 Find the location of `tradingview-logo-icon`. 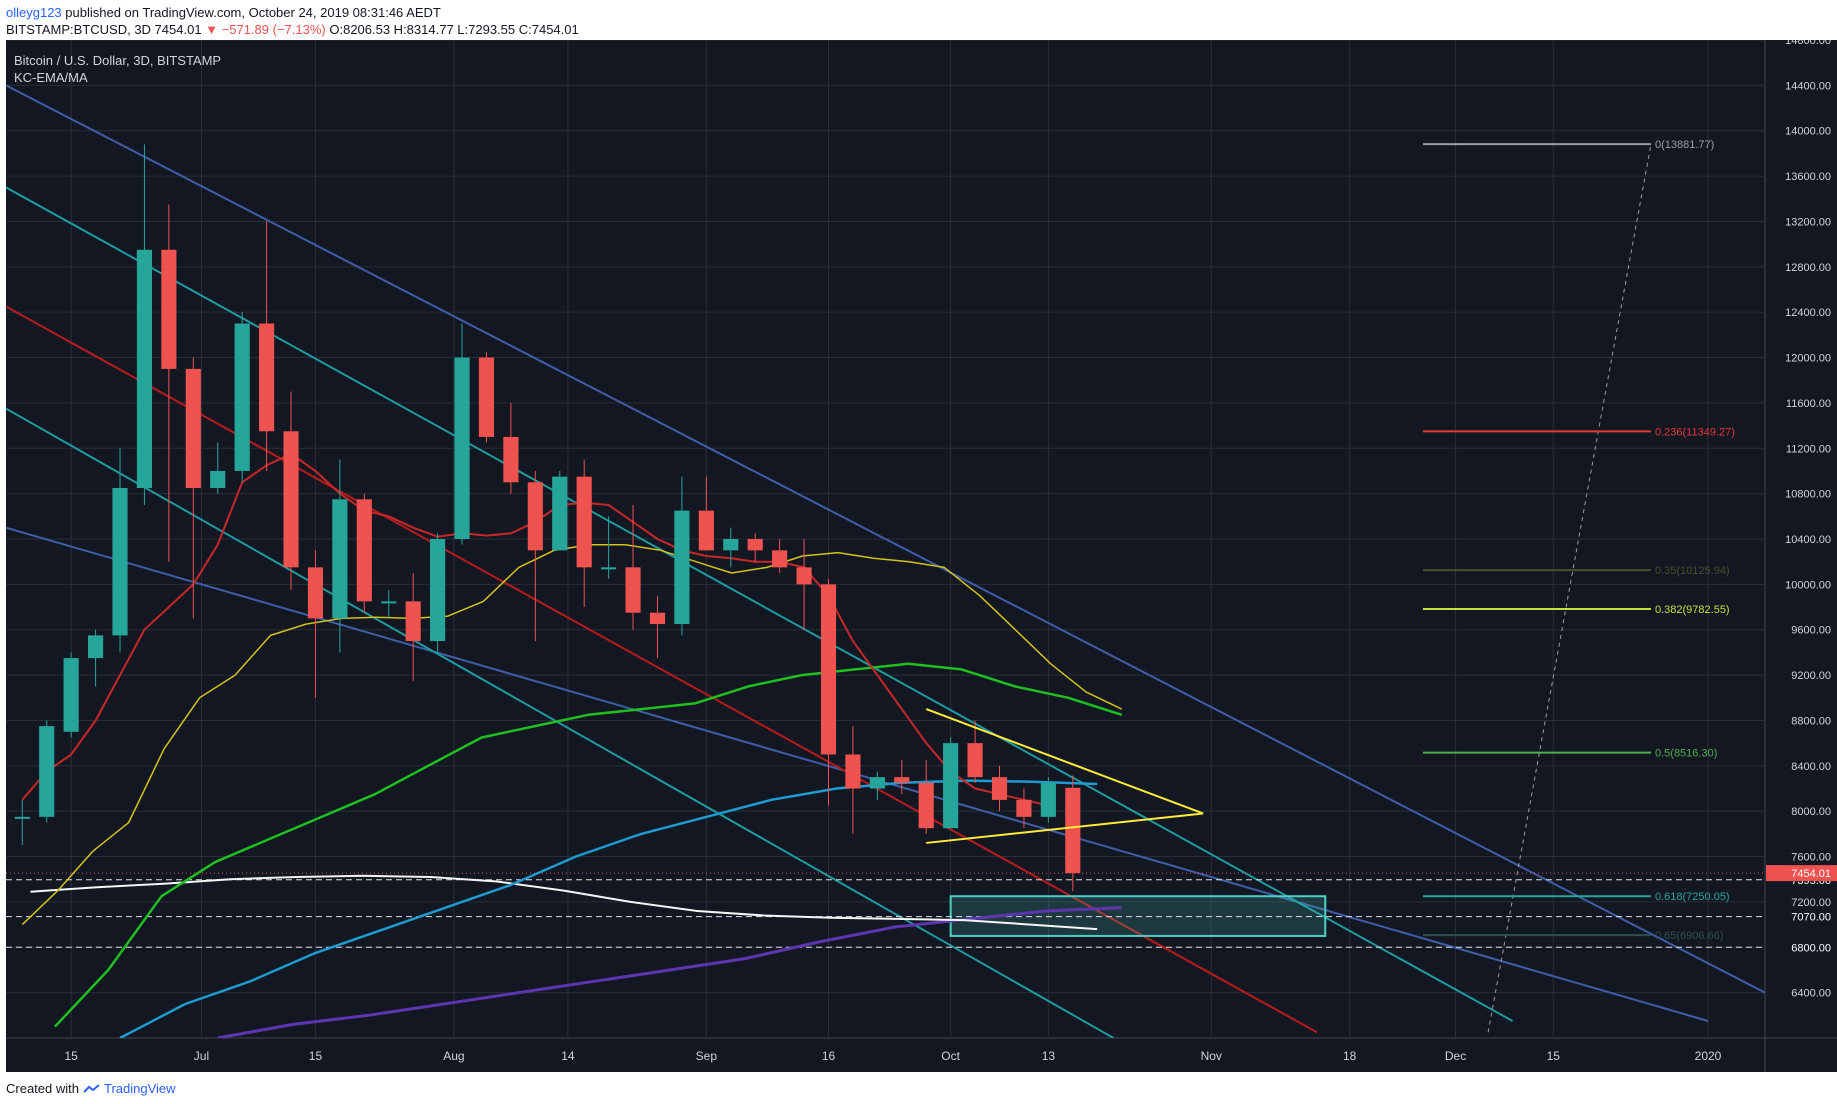

tradingview-logo-icon is located at coordinates (91, 1088).